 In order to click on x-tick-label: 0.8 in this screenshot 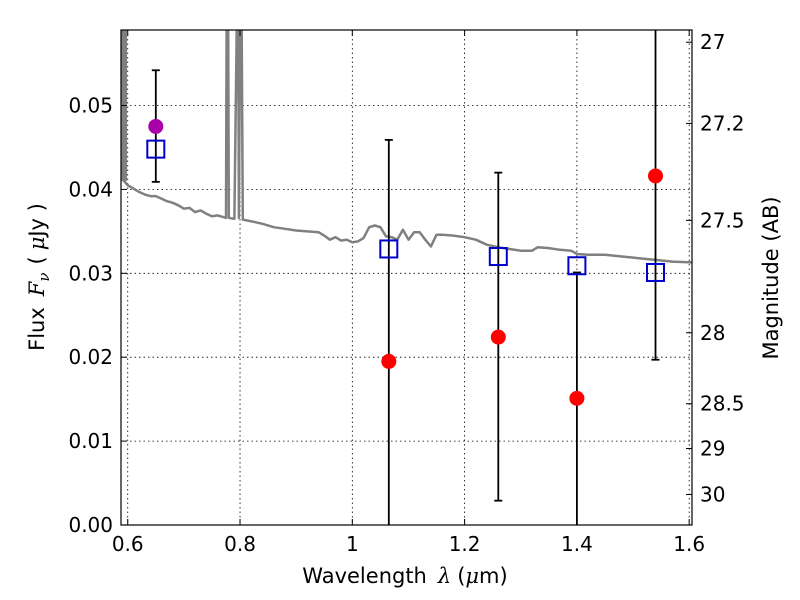, I will do `click(240, 544)`.